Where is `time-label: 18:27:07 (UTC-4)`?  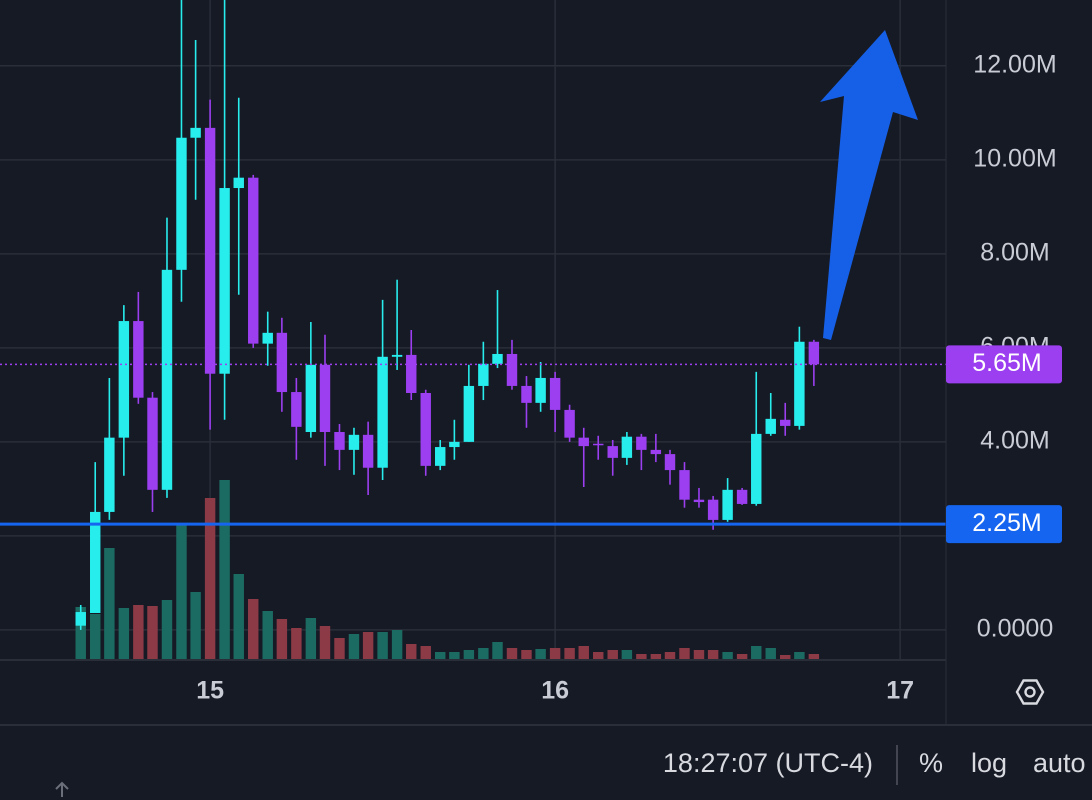 time-label: 18:27:07 (UTC-4) is located at coordinates (768, 763).